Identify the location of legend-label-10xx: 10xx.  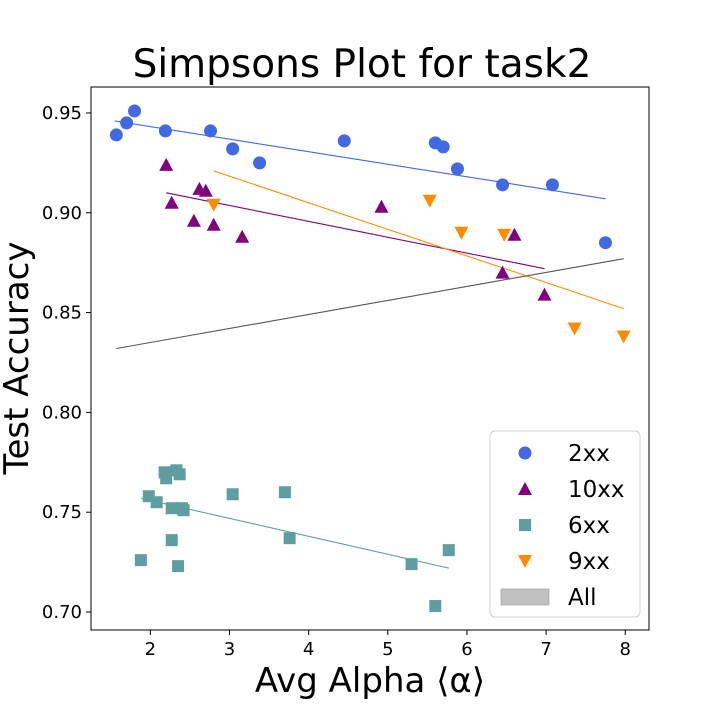
(596, 490).